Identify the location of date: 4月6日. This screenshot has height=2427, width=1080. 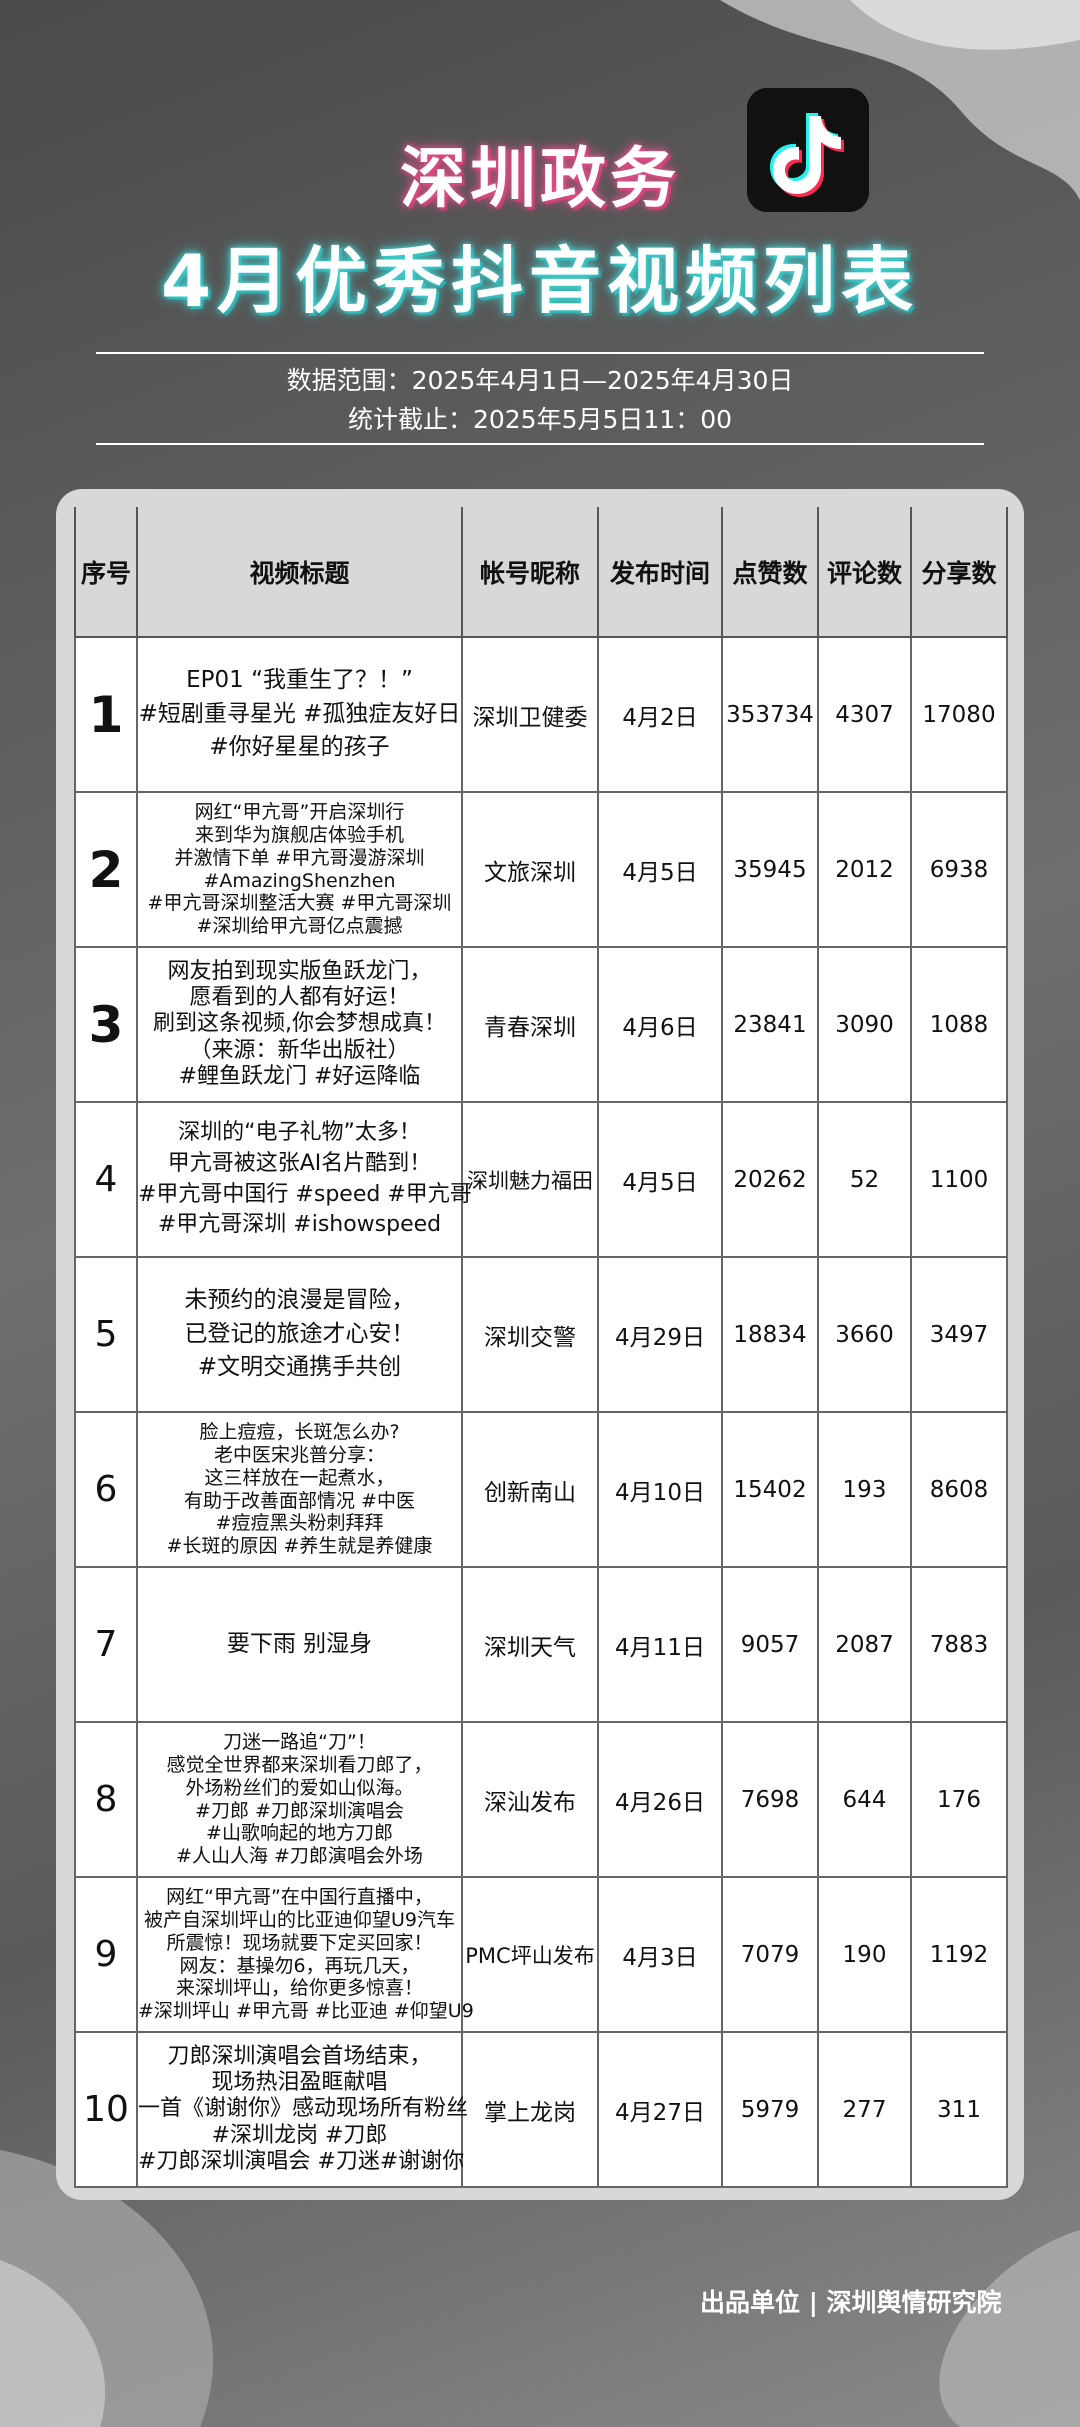
(660, 1024).